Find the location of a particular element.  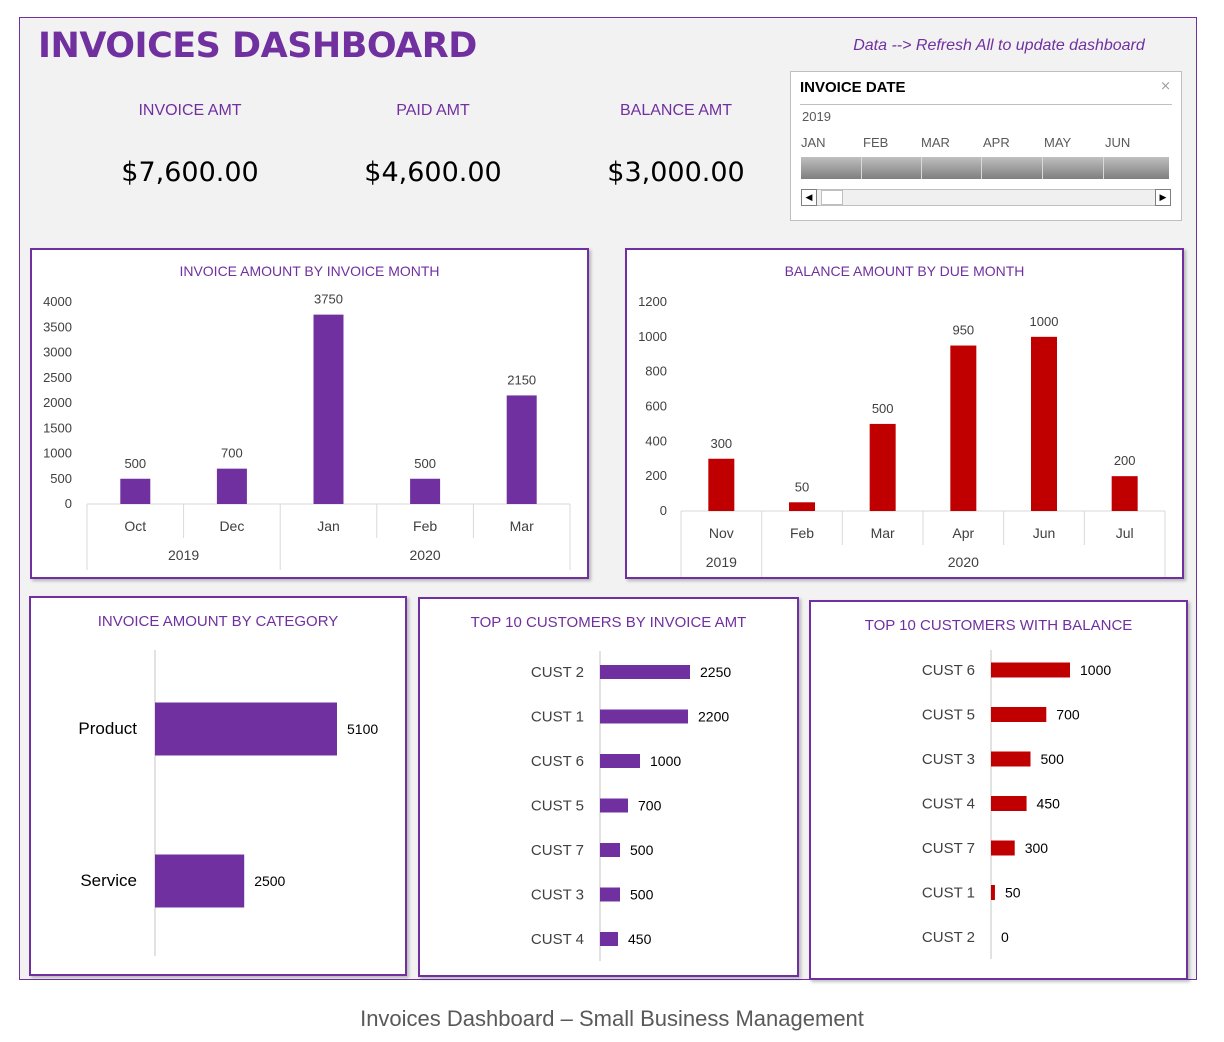

y-tick-label: 500 is located at coordinates (61, 478).